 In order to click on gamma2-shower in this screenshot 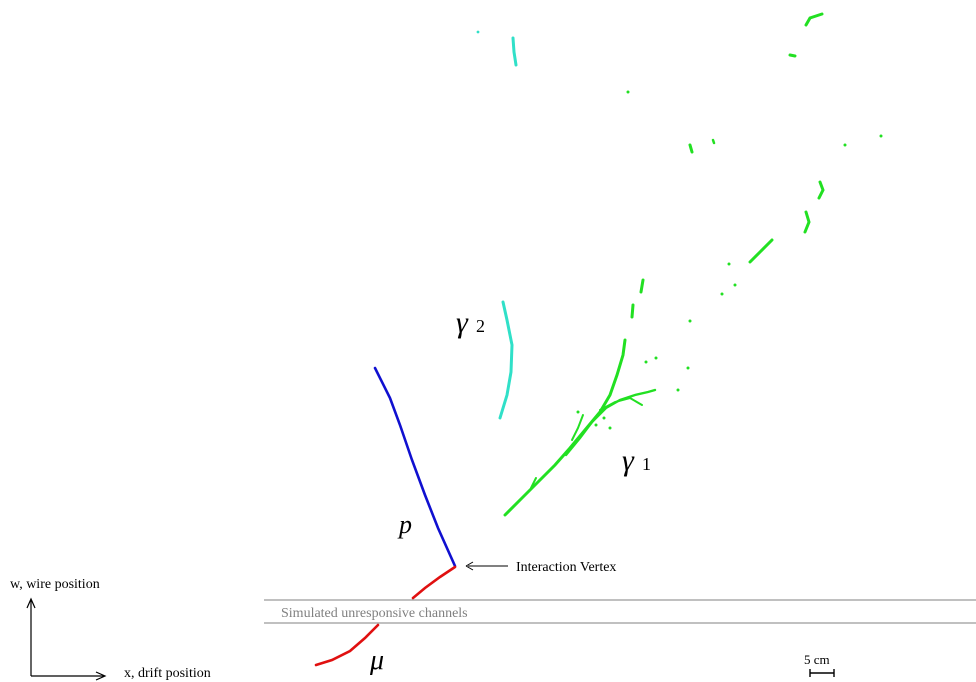, I will do `click(497, 225)`.